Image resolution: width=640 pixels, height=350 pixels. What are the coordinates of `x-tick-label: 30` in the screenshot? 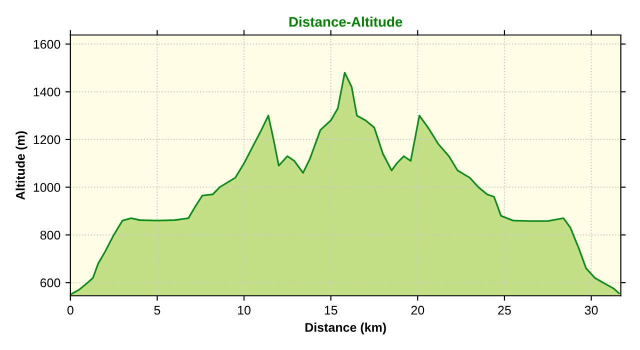 It's located at (591, 310).